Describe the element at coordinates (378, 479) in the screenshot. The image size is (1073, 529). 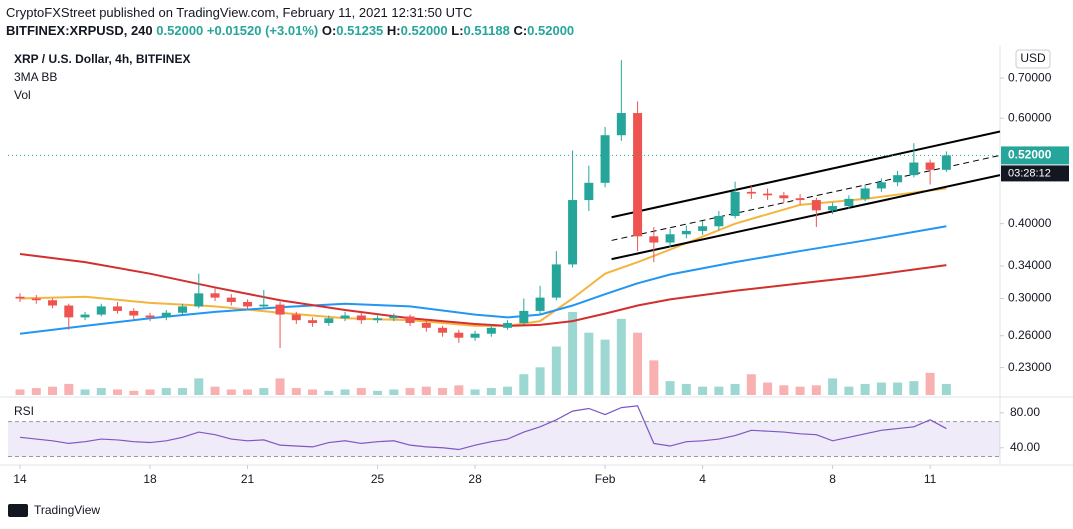
I see `x-tick-label: 25` at that location.